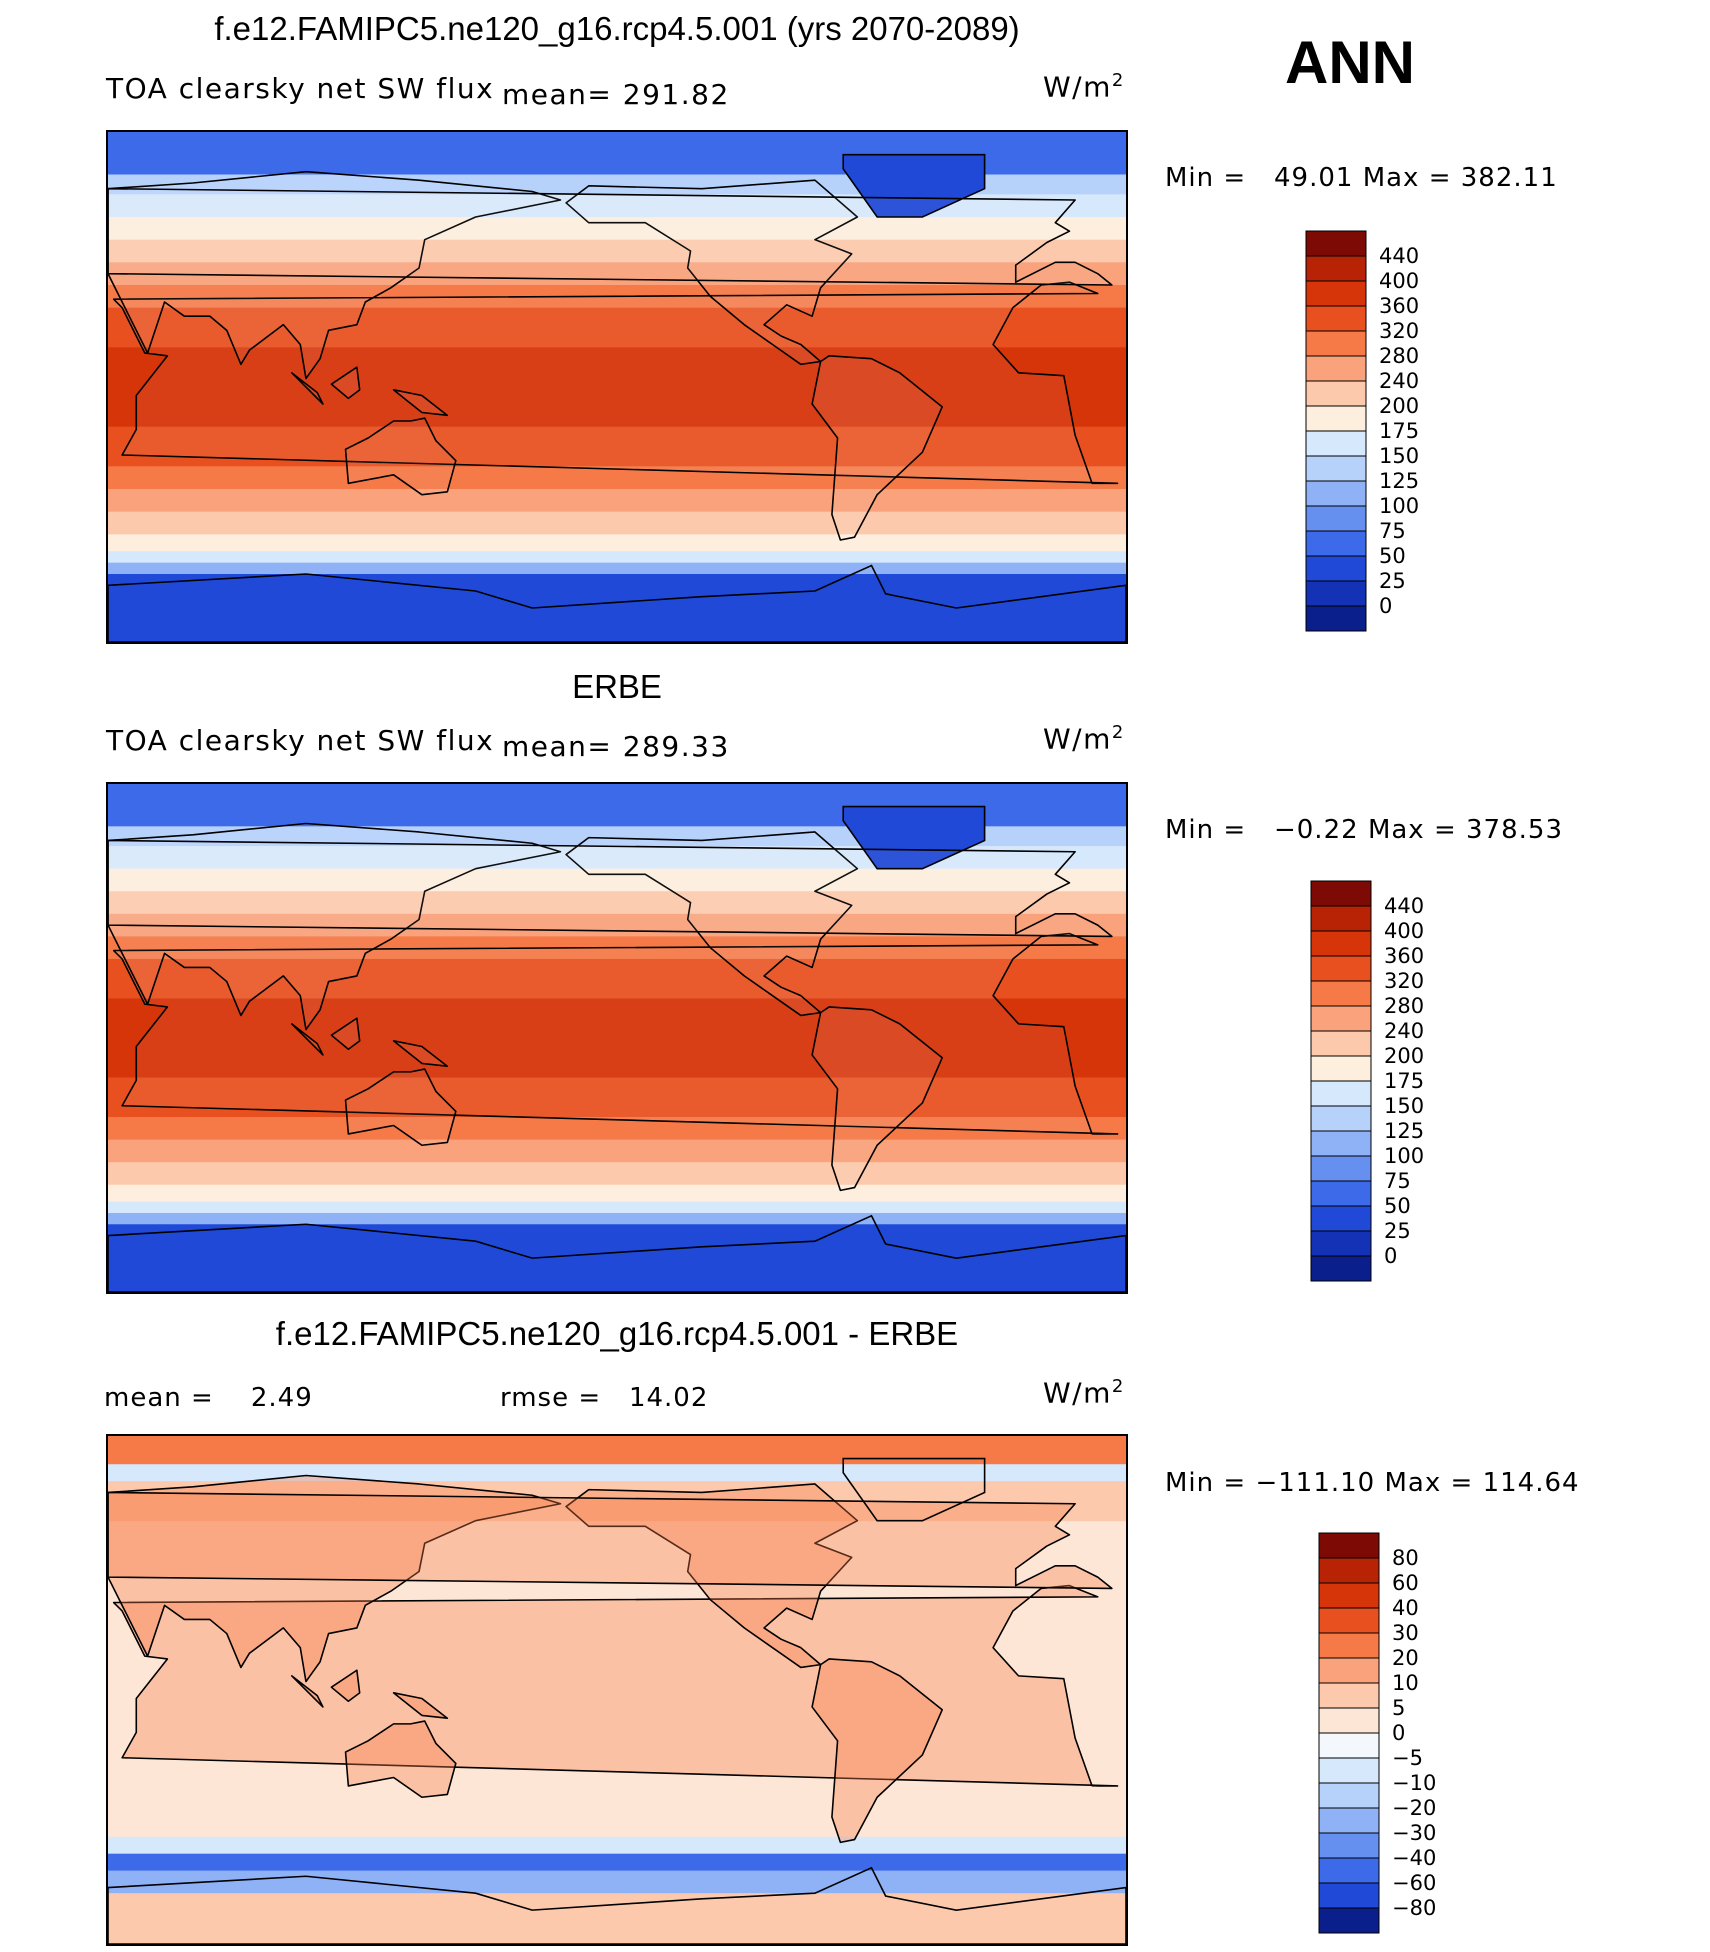 This screenshot has width=1710, height=1952. What do you see at coordinates (1404, 931) in the screenshot?
I see `colorbar-tick-label: 400` at bounding box center [1404, 931].